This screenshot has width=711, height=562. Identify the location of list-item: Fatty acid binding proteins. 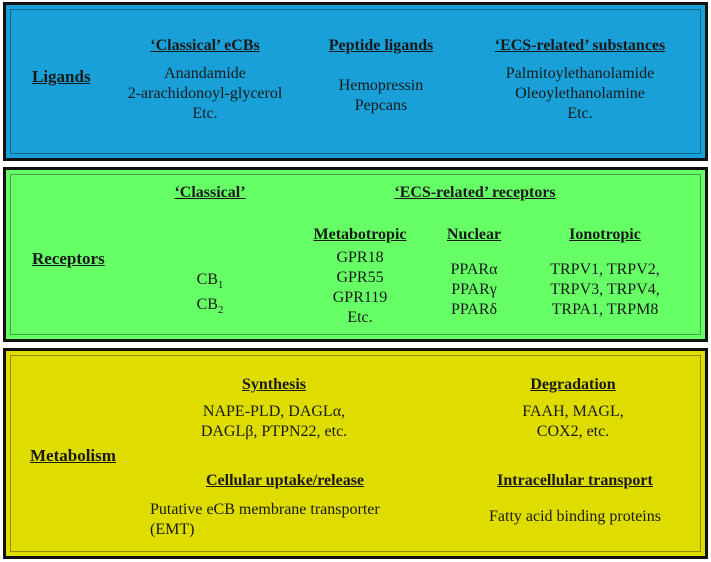
(575, 516).